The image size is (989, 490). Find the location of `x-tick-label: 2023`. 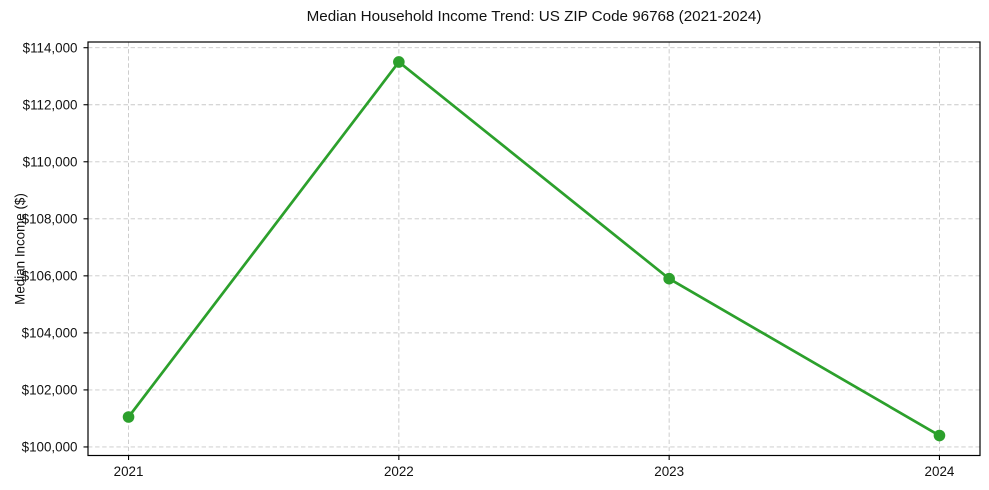

x-tick-label: 2023 is located at coordinates (669, 471).